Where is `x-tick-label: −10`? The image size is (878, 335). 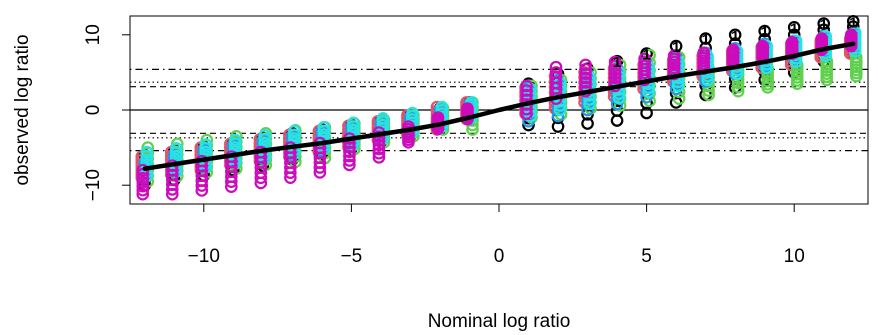 x-tick-label: −10 is located at coordinates (204, 256).